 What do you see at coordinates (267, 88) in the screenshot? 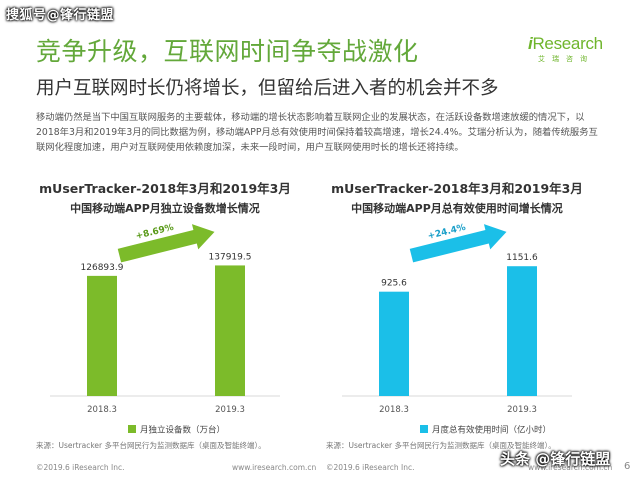
I see `page-subtitle: 用户互联网时长仍将增长，但留给后进入者的机会并不多` at bounding box center [267, 88].